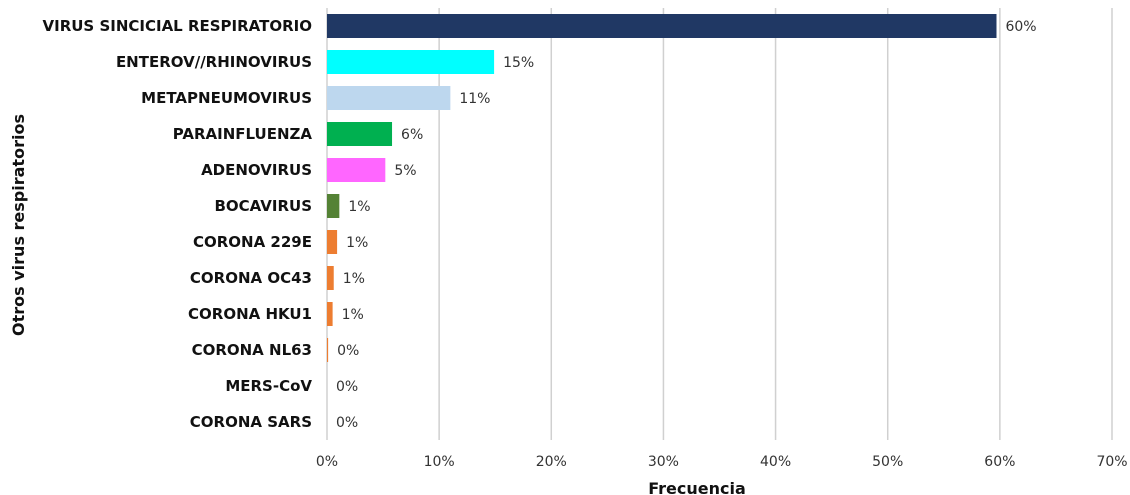 Image resolution: width=1130 pixels, height=495 pixels. I want to click on category-label: BOCAVIRUS, so click(263, 206).